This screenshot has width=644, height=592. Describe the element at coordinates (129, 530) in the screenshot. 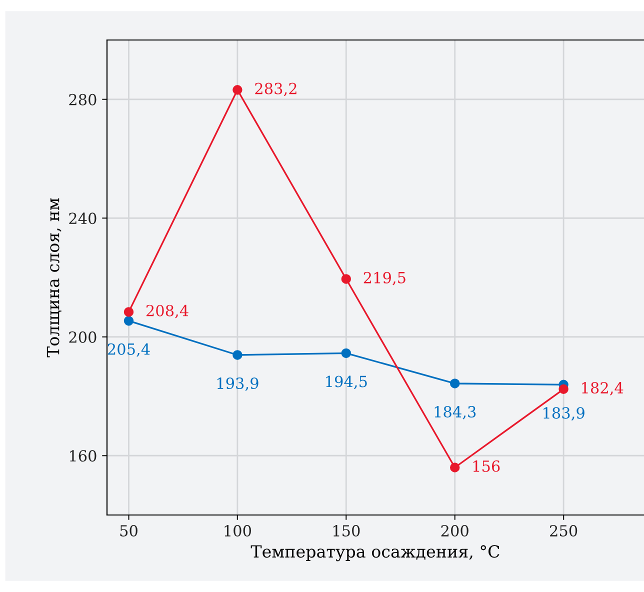

I see `x-tick-label: 50` at that location.